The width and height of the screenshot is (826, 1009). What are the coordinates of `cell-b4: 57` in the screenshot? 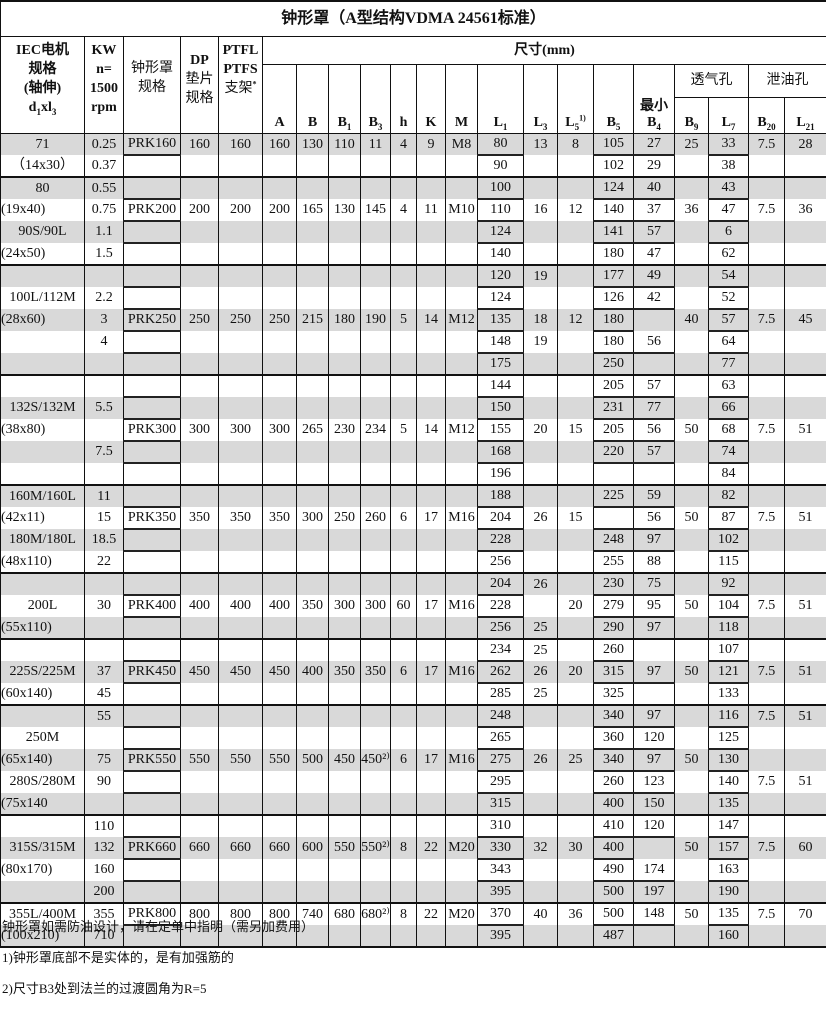 It's located at (654, 232).